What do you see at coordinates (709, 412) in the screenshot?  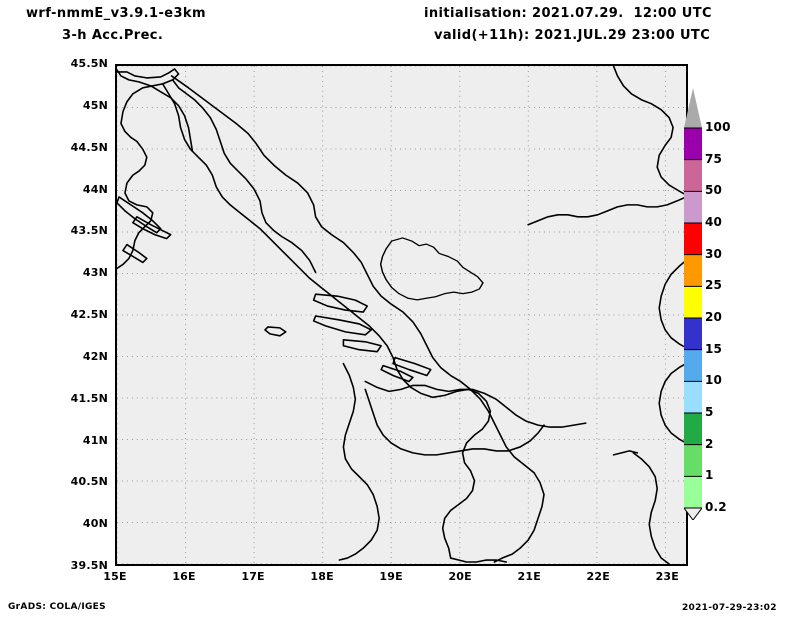 I see `colorbar-tick-label: 5` at bounding box center [709, 412].